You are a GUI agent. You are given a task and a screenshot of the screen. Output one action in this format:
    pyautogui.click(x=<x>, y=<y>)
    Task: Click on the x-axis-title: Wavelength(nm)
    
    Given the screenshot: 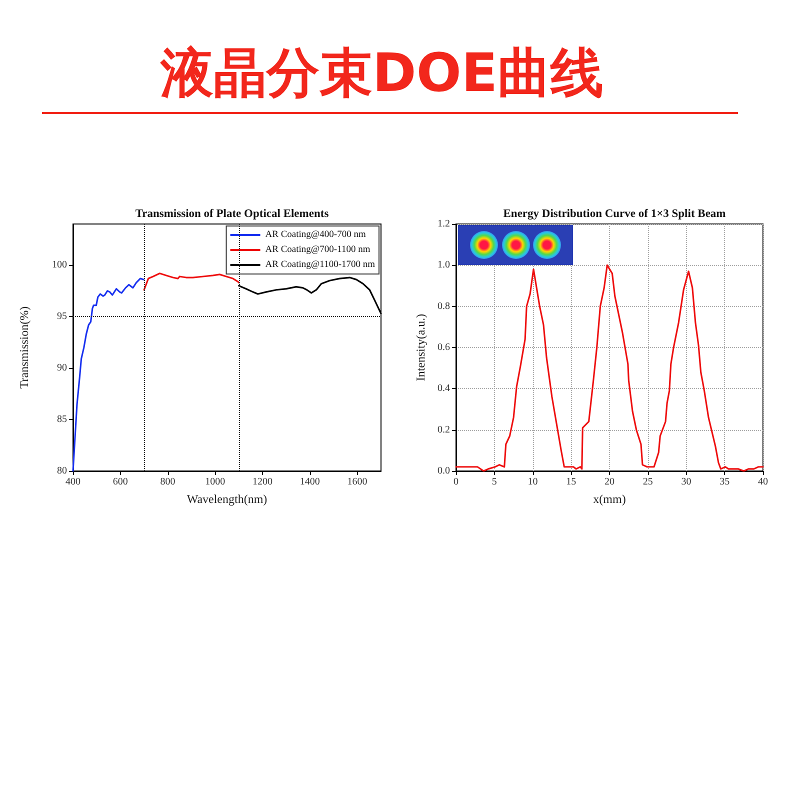 What is the action you would take?
    pyautogui.click(x=227, y=499)
    